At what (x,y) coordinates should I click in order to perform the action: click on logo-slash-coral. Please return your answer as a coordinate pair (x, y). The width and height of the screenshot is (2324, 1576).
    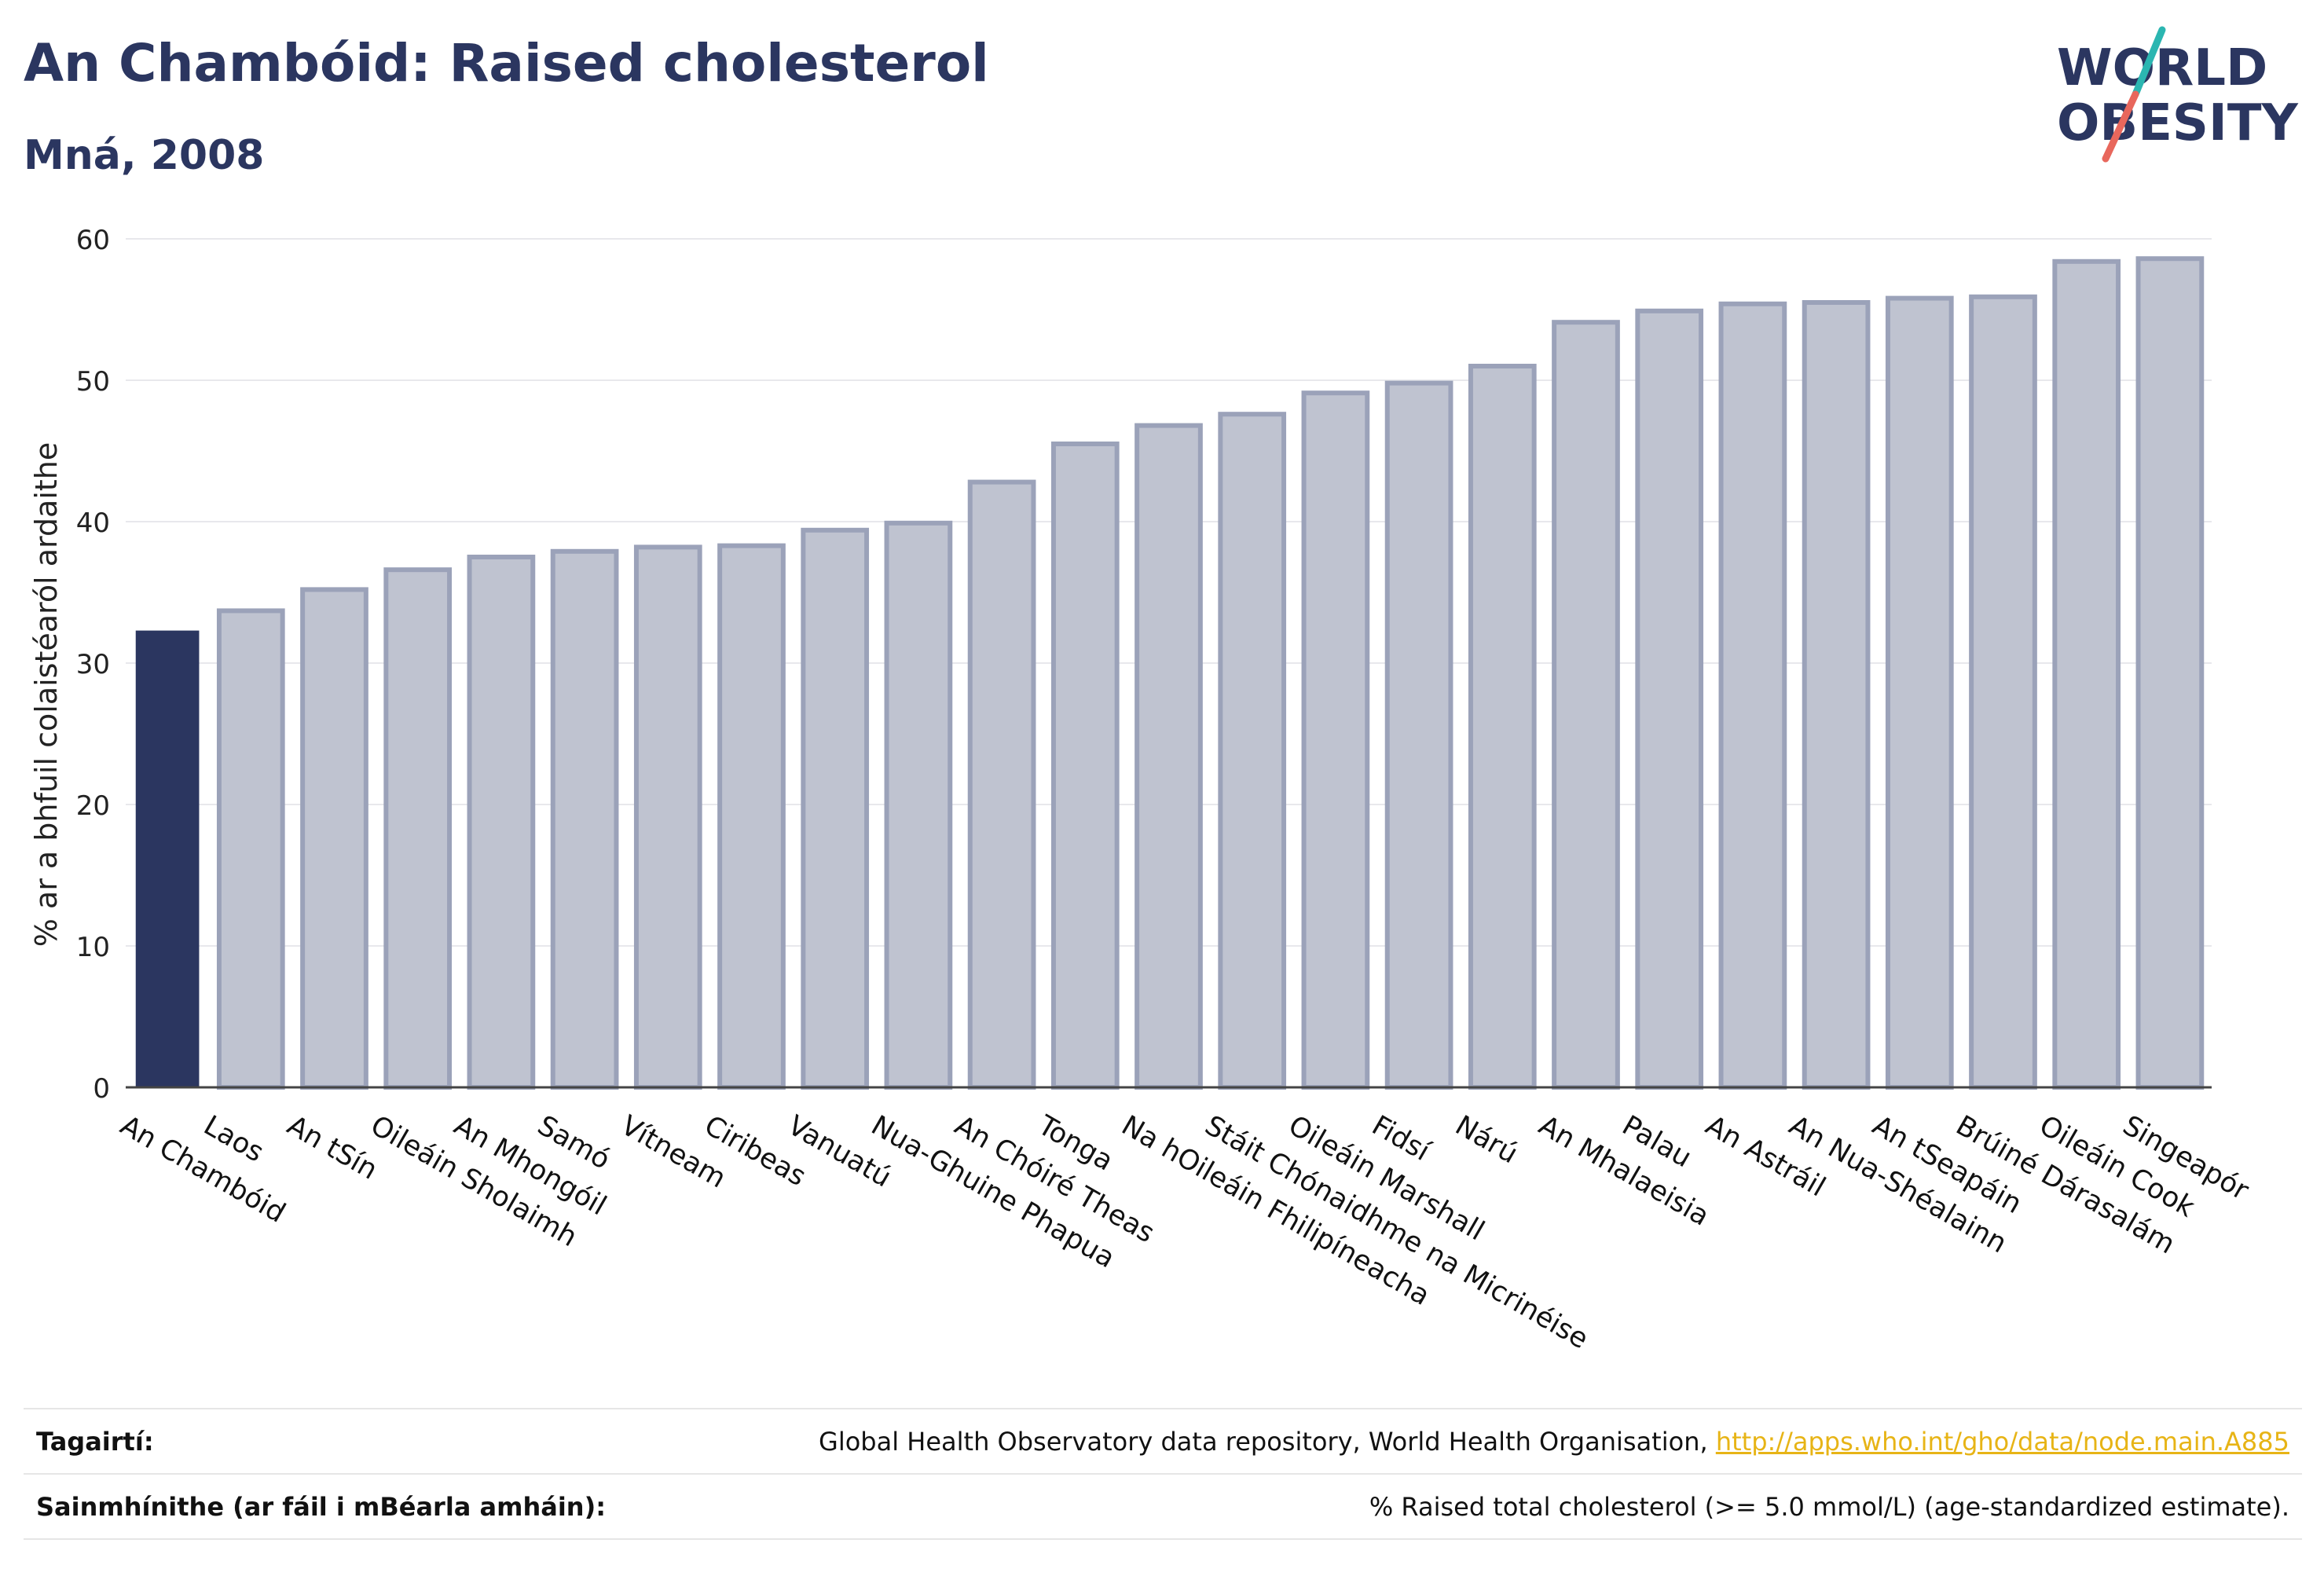
    Looking at the image, I should click on (2120, 126).